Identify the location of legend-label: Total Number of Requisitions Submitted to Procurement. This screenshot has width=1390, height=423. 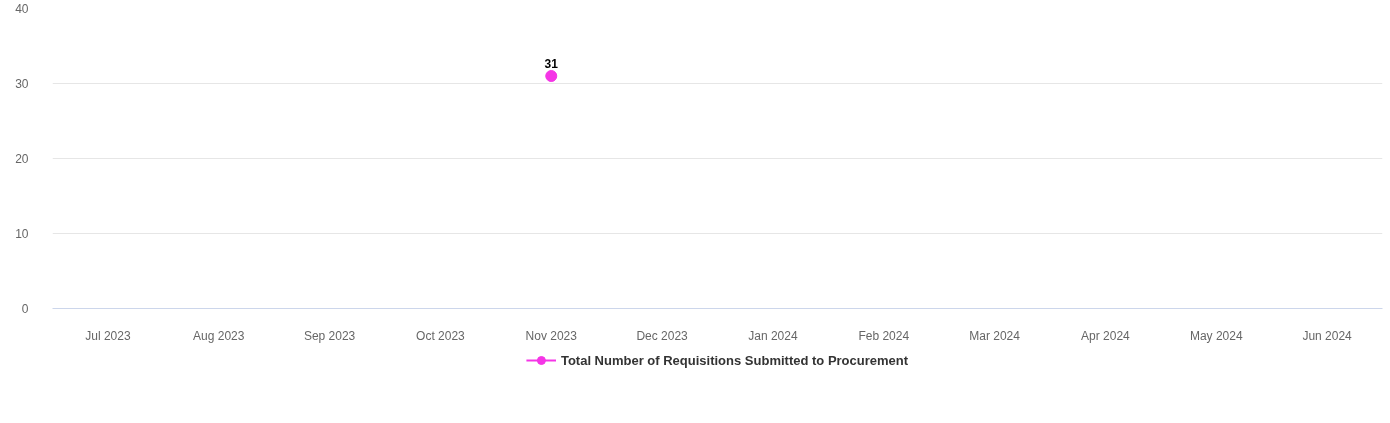
(734, 360).